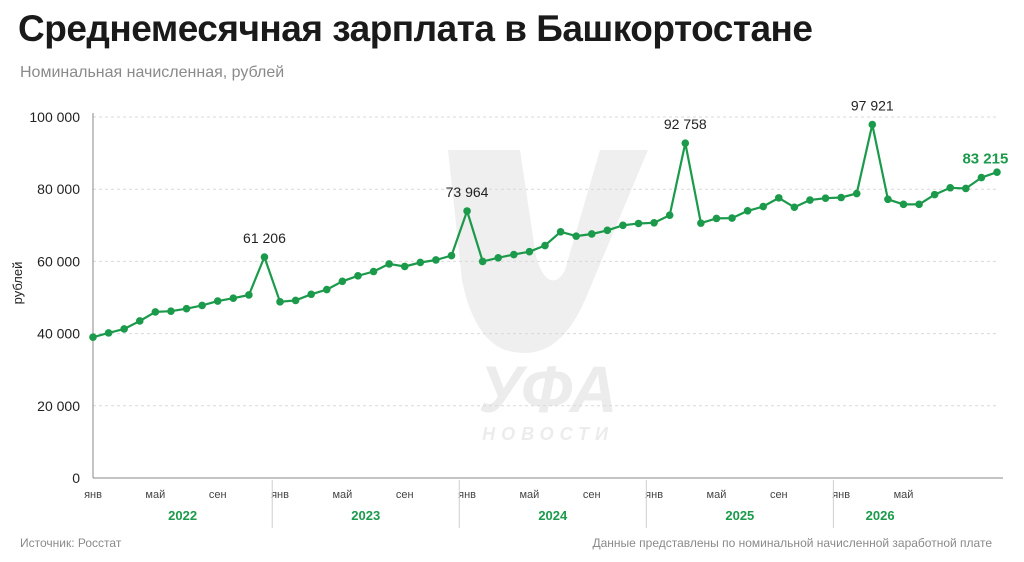  What do you see at coordinates (182, 515) in the screenshot?
I see `year-label: 2022` at bounding box center [182, 515].